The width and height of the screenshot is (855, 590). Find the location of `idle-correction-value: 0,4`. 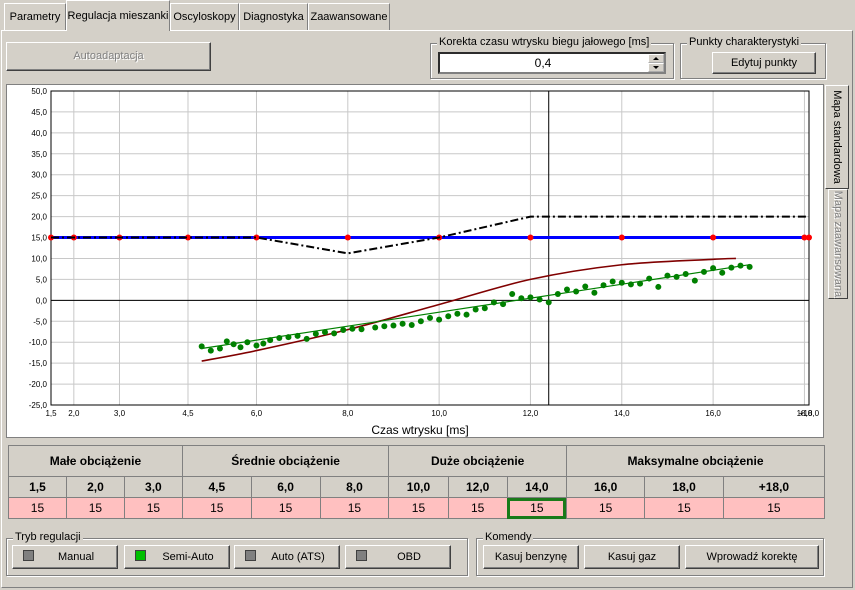

idle-correction-value: 0,4 is located at coordinates (543, 63).